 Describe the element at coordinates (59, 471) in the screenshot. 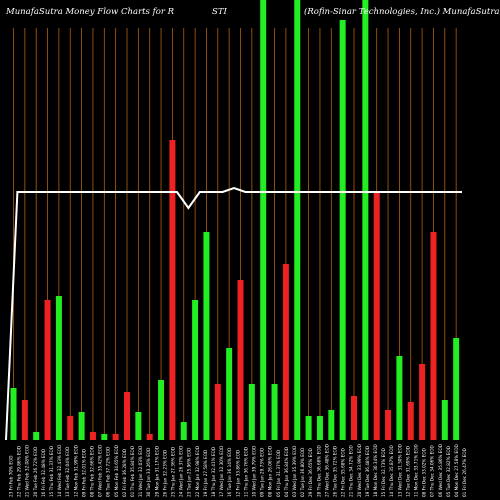

I see `x-tick-label: 14 Wed Feb 32.43% EOD` at that location.